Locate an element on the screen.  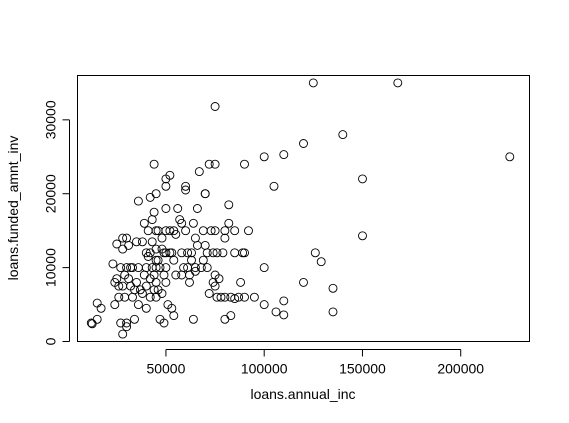
y-axis-label: loans.funded_amnt_inv is located at coordinates (13, 208).